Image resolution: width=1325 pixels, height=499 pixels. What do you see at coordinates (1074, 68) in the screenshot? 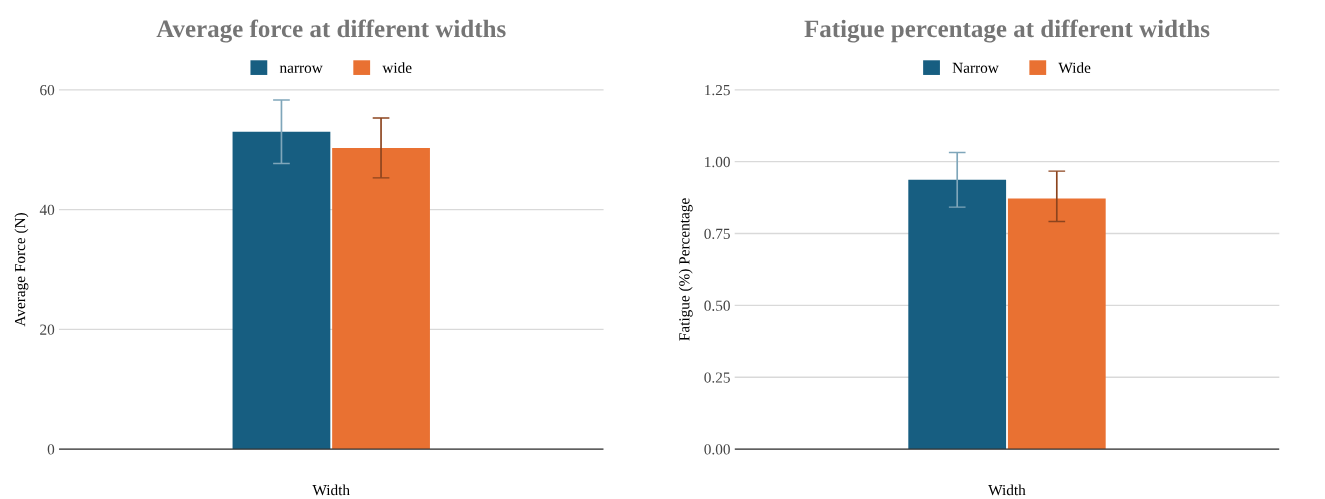
I see `legend-label: Wide` at bounding box center [1074, 68].